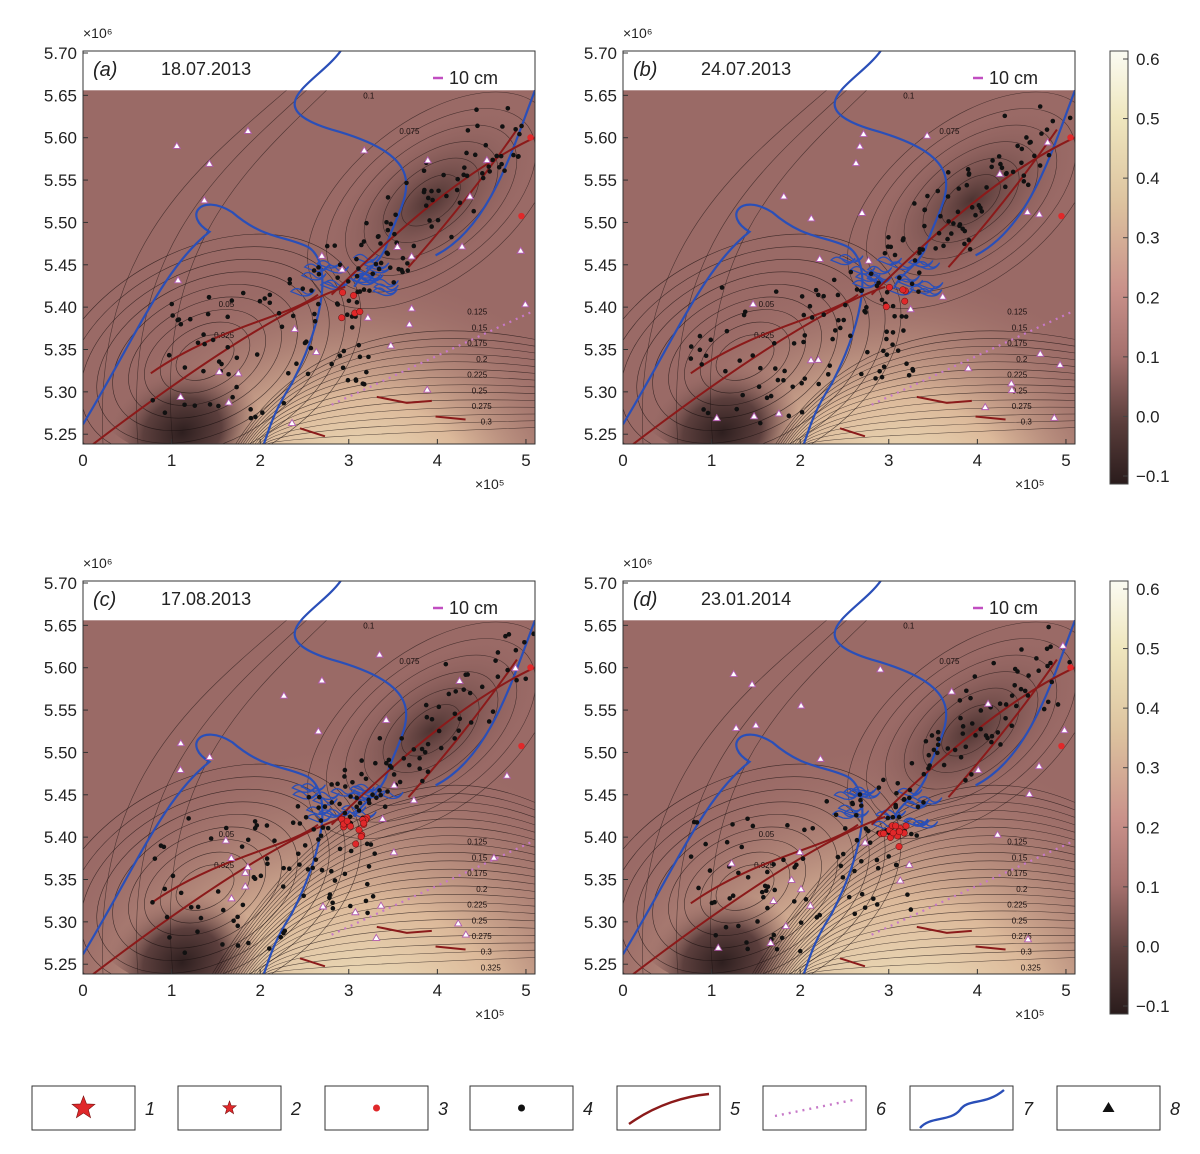  I want to click on contour-label: 0.275, so click(482, 936).